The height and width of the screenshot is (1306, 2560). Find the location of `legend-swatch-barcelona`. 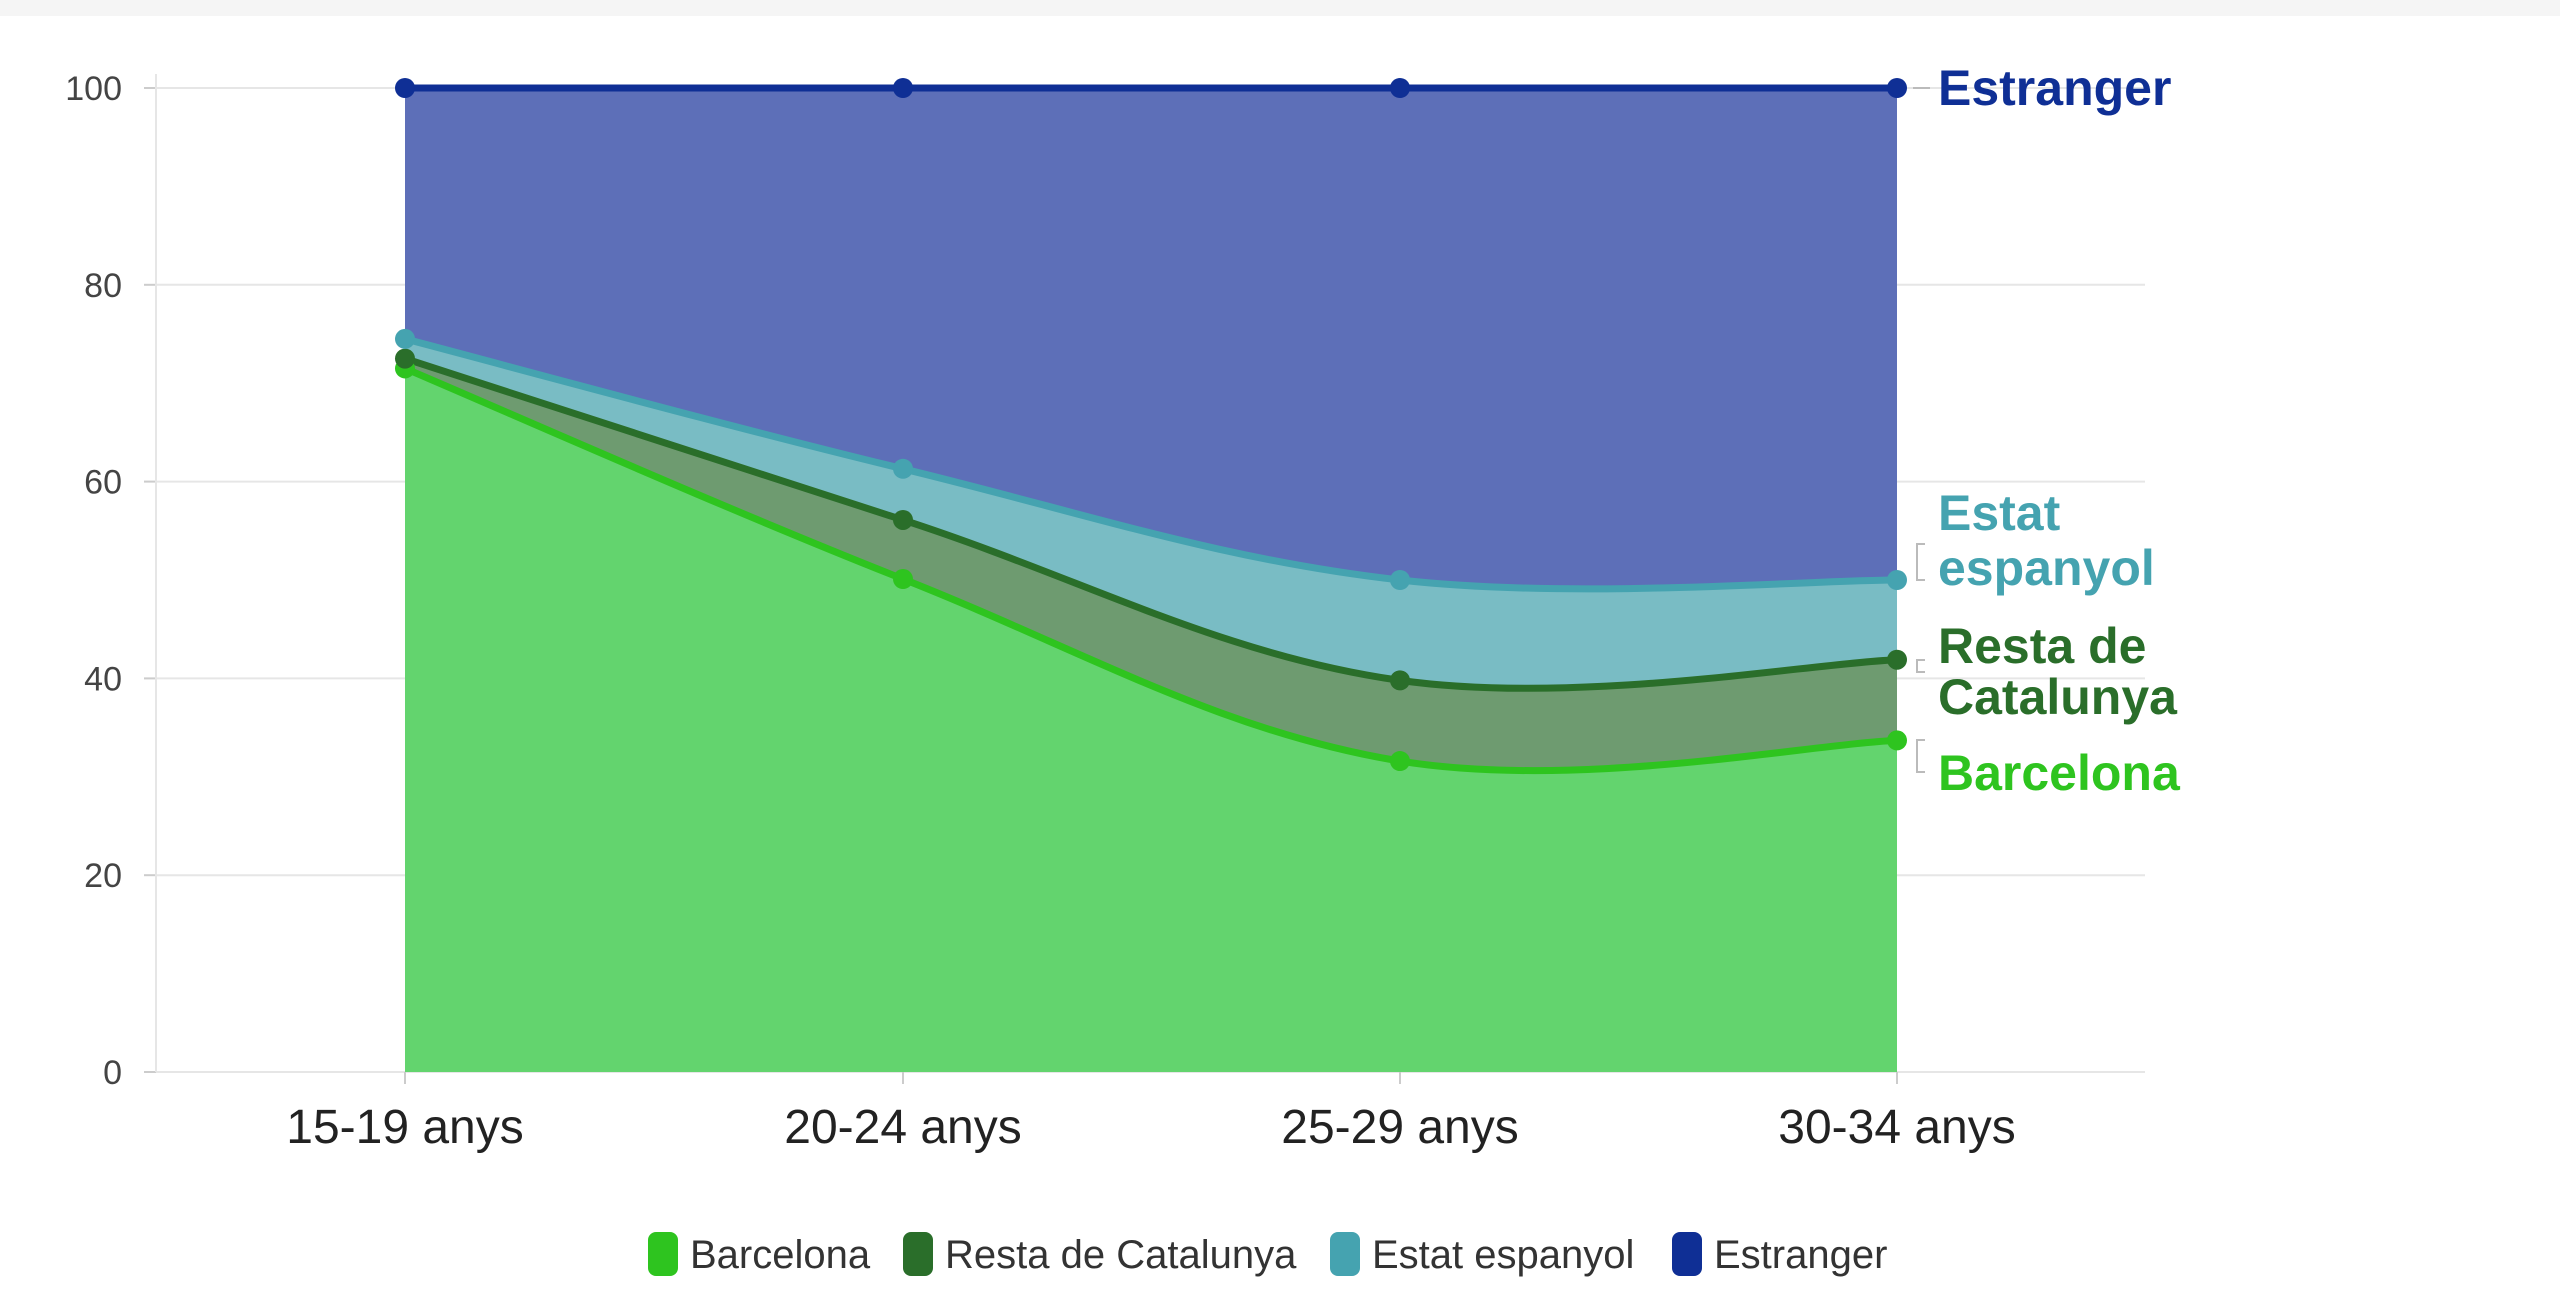

legend-swatch-barcelona is located at coordinates (663, 1254).